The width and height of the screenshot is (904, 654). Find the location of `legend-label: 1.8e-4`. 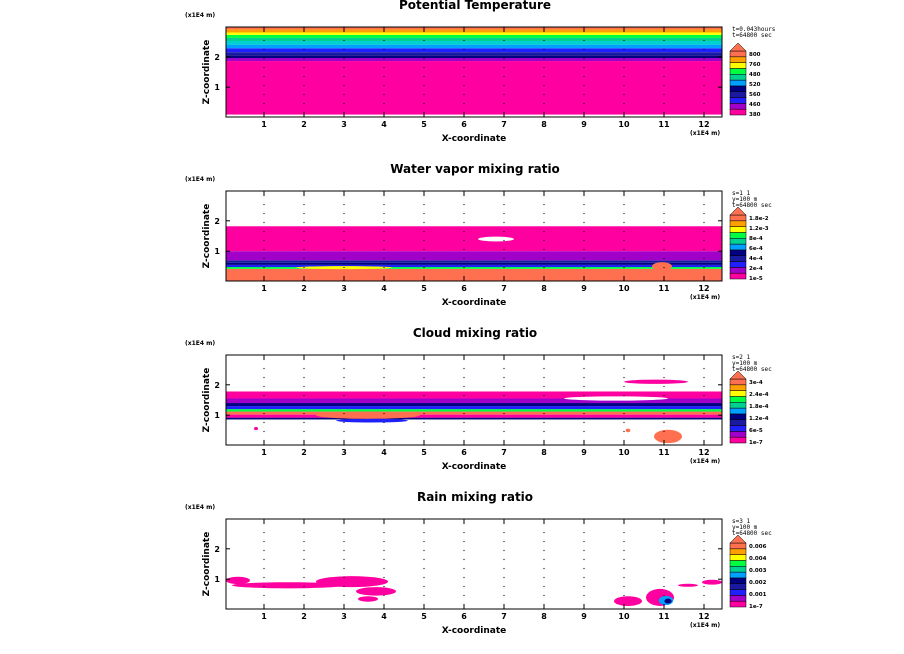

legend-label: 1.8e-4 is located at coordinates (759, 407).